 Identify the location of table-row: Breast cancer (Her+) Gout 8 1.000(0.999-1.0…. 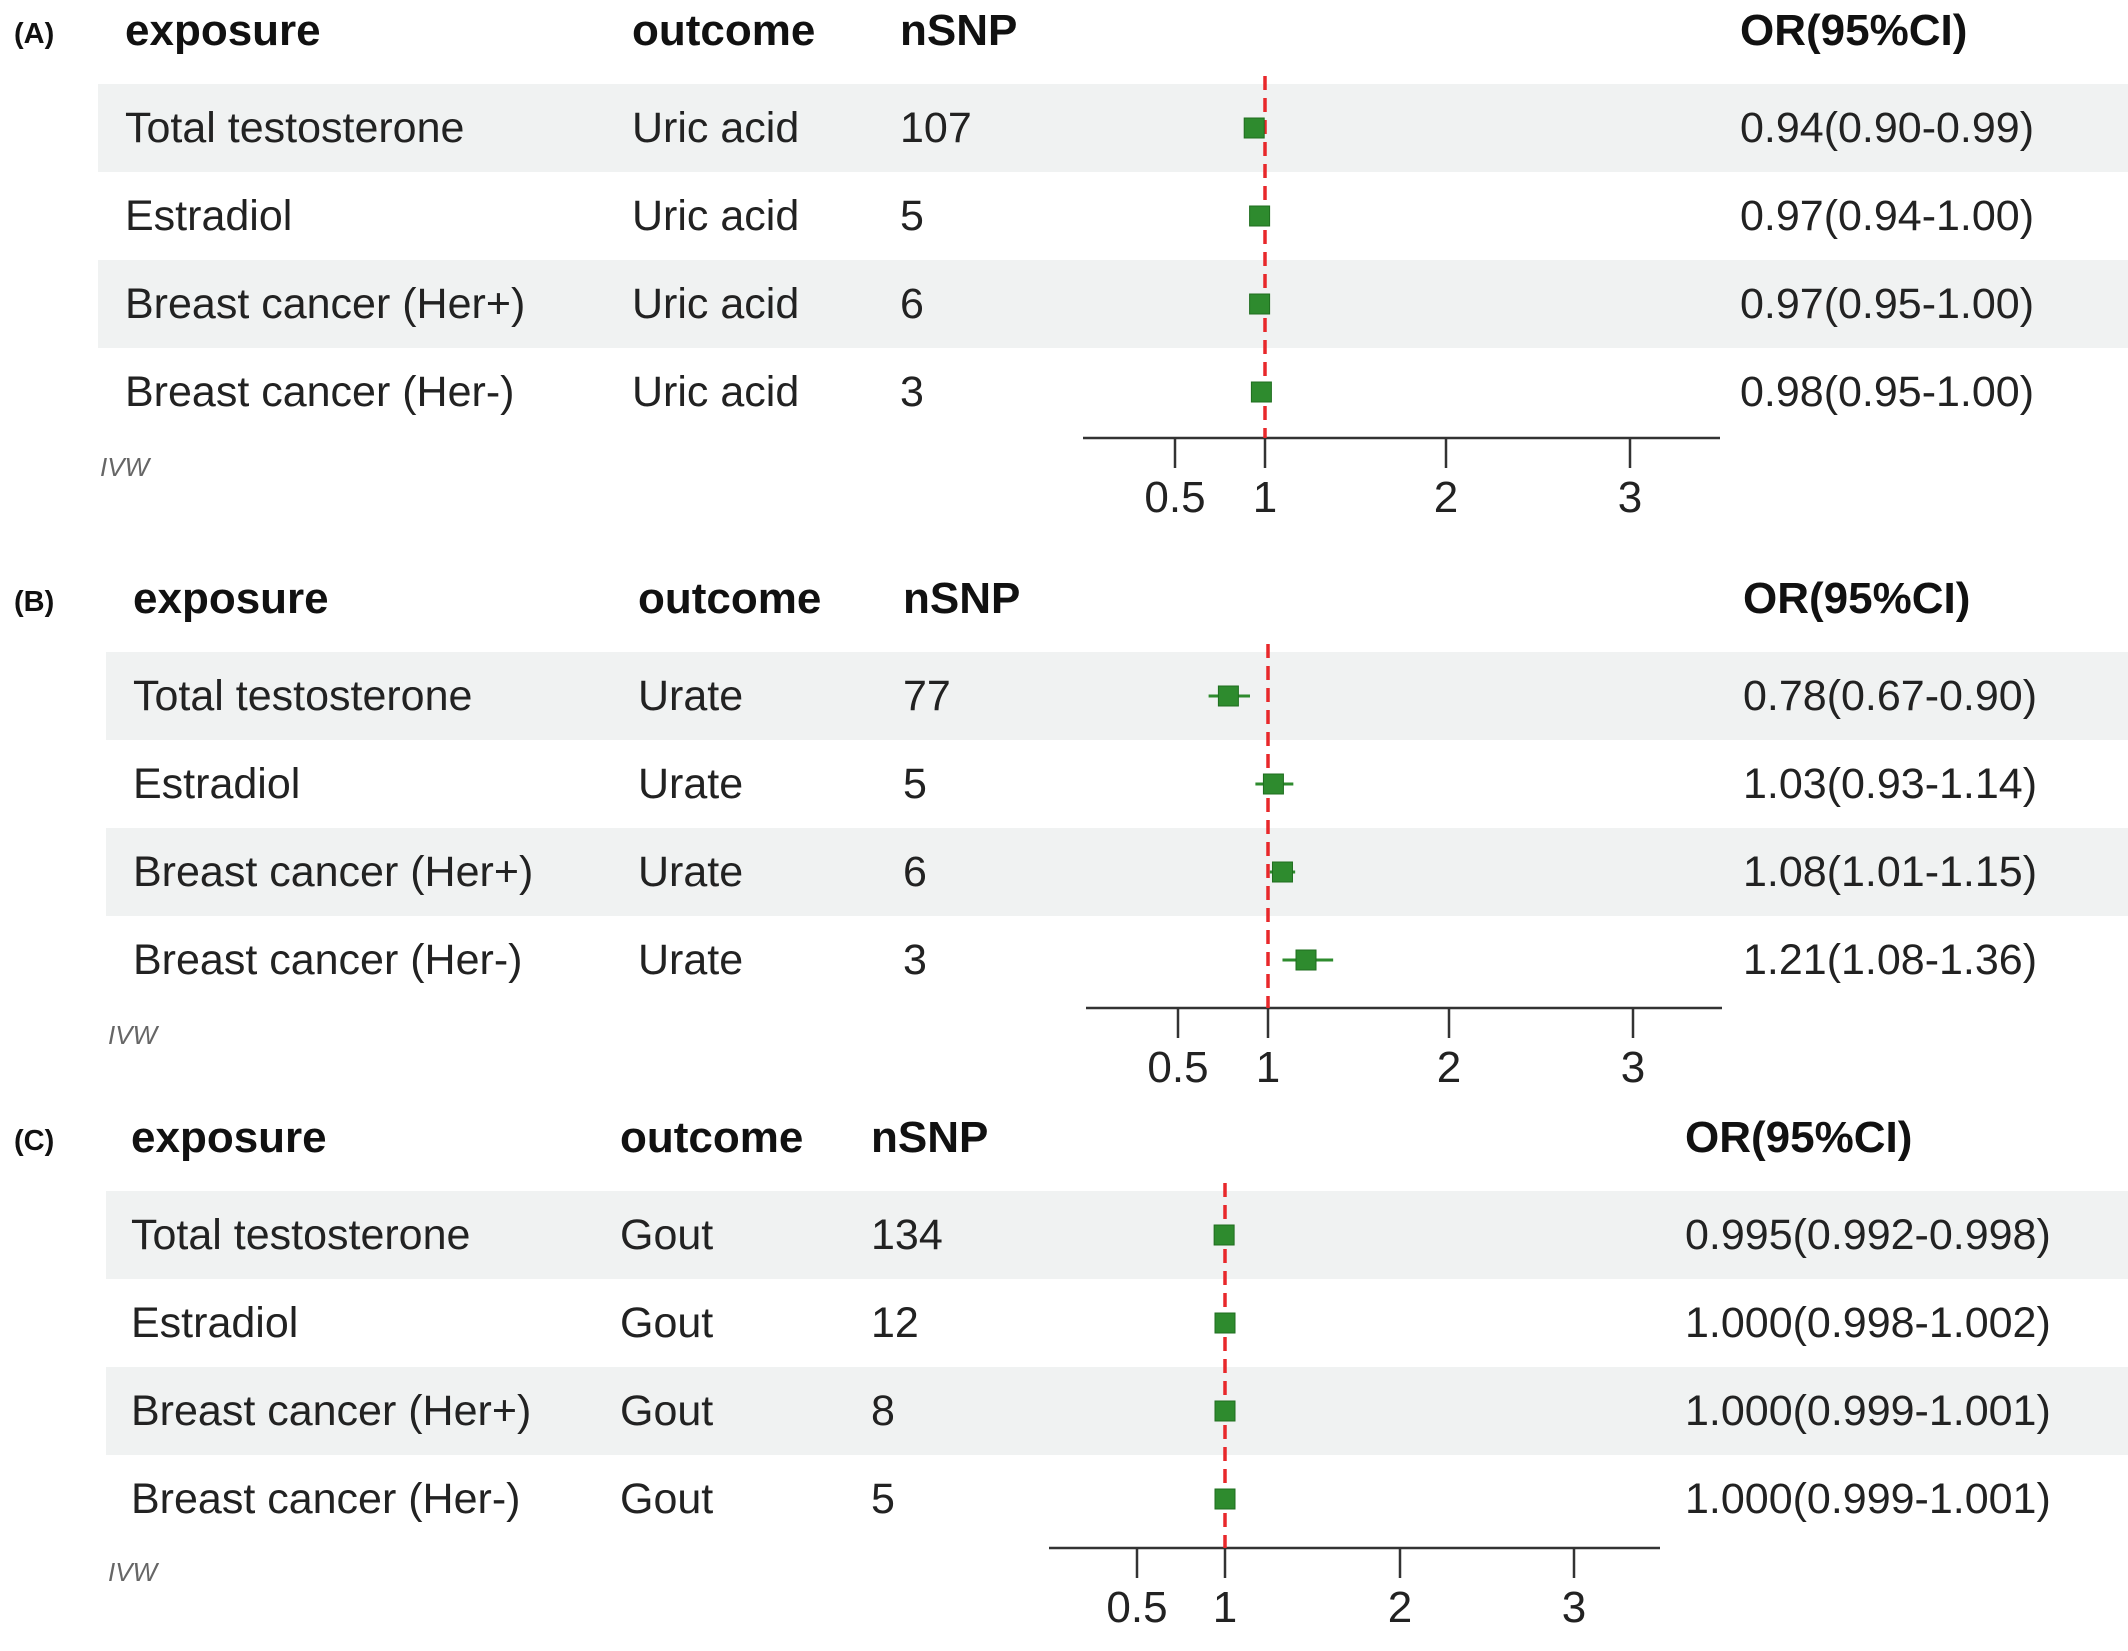
(1117, 1411).